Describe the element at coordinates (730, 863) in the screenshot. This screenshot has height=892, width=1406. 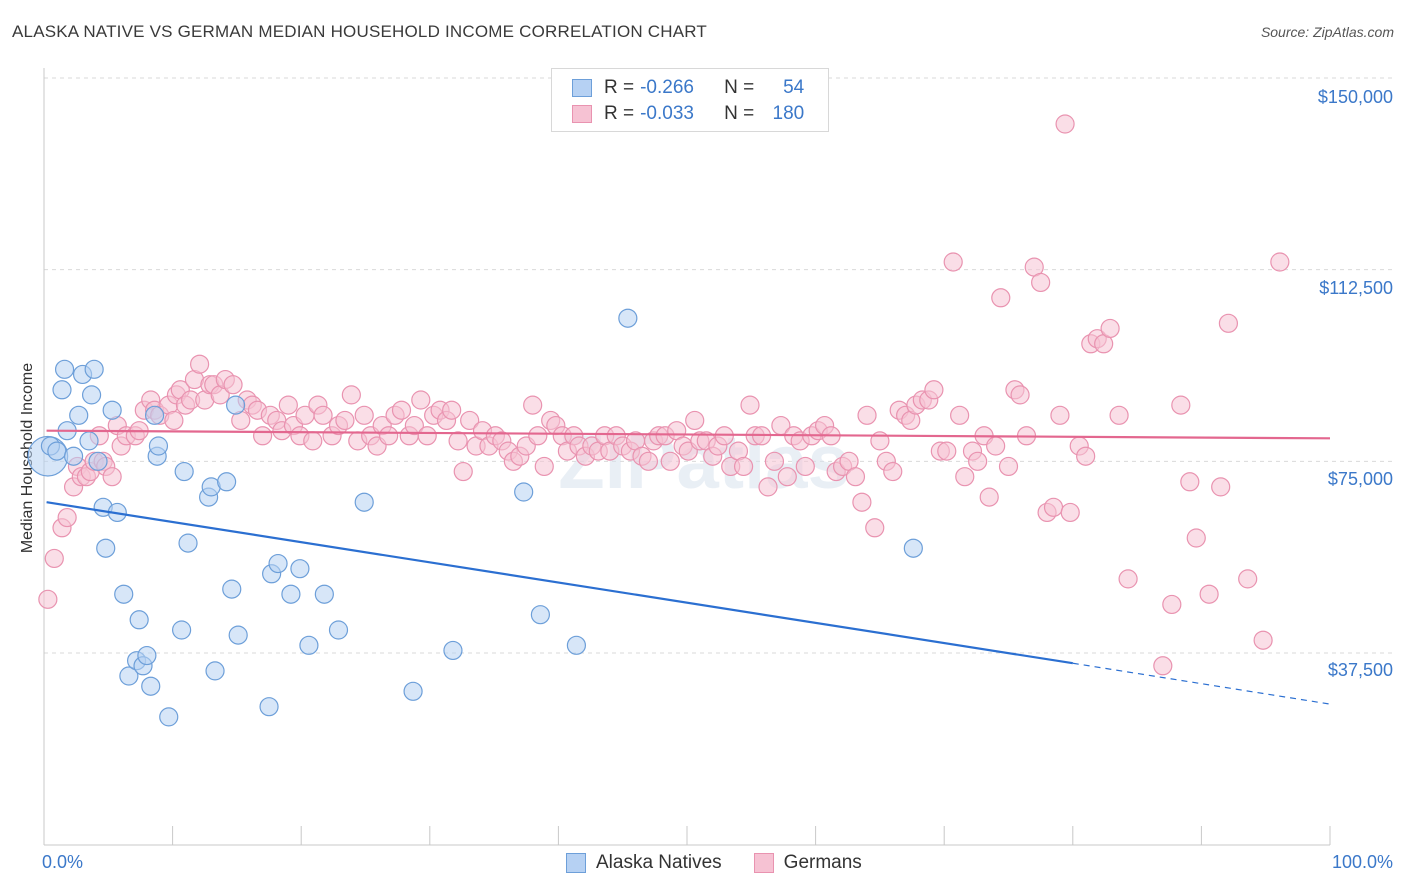
I see `series-legend: Alaska Natives Germans` at that location.